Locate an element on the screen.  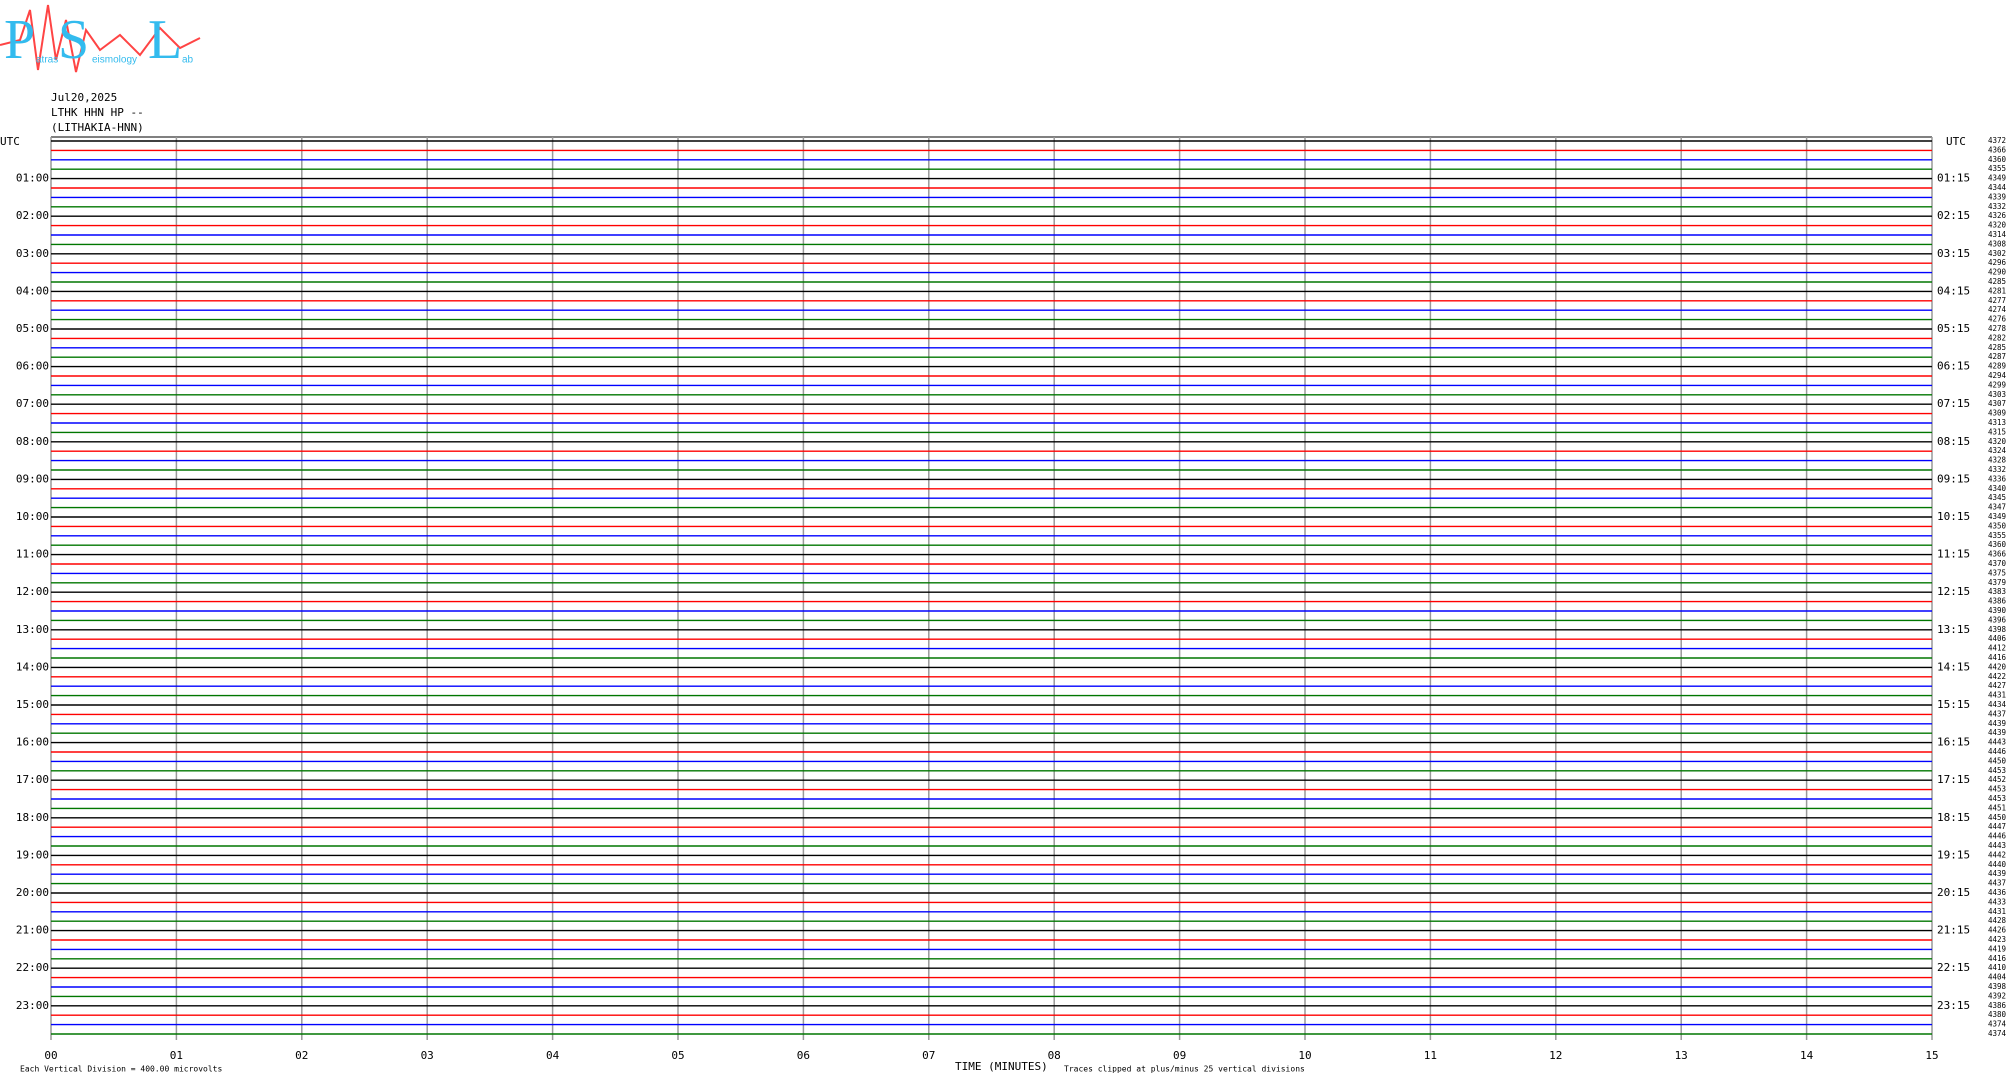
trace-count: 4440 is located at coordinates (1997, 864).